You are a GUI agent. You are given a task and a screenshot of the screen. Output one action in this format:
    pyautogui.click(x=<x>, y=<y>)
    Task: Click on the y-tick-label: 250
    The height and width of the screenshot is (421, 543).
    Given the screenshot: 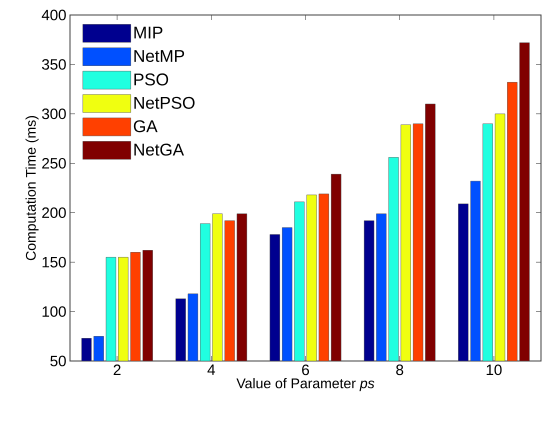 What is the action you would take?
    pyautogui.click(x=54, y=163)
    